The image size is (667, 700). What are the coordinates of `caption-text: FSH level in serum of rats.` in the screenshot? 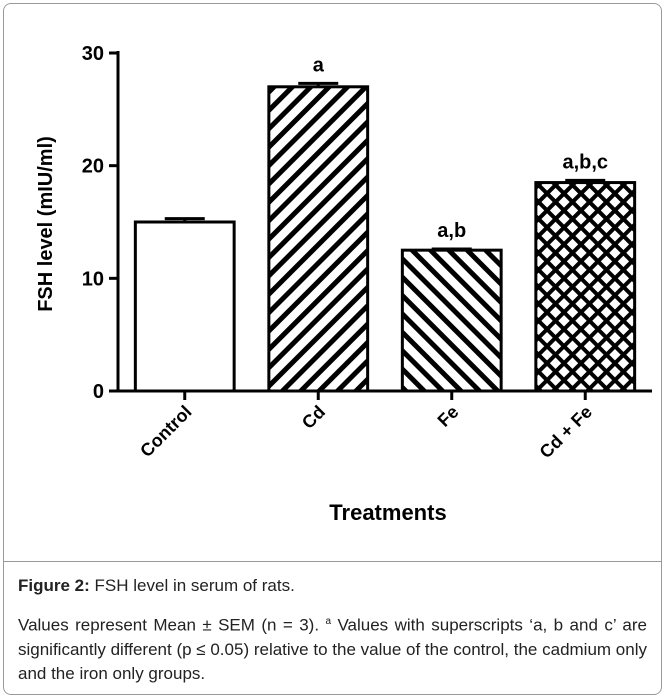 It's located at (194, 585).